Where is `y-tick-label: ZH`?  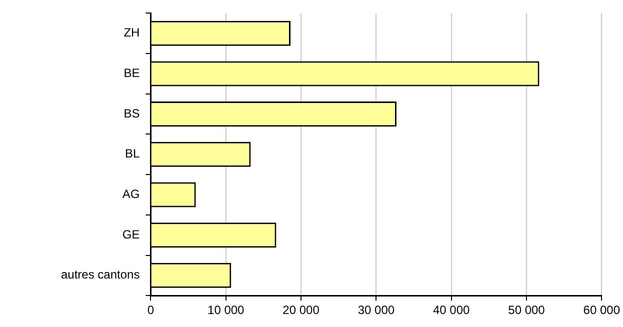
y-tick-label: ZH is located at coordinates (132, 33).